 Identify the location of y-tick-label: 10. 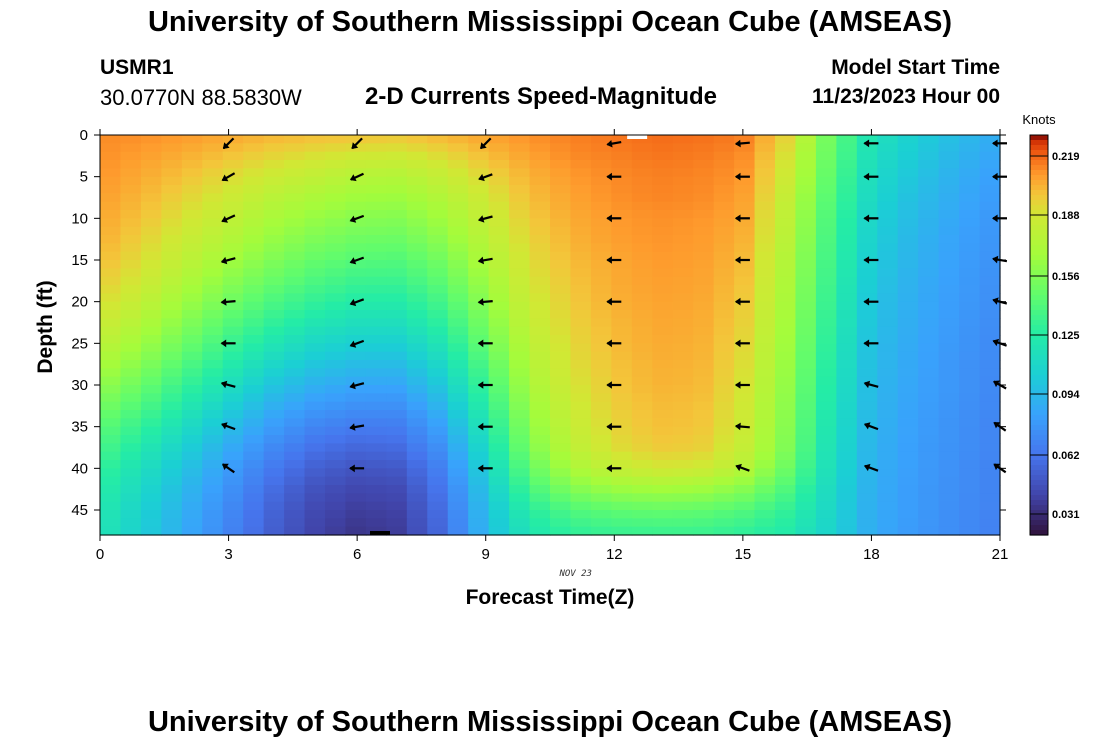
(79, 218).